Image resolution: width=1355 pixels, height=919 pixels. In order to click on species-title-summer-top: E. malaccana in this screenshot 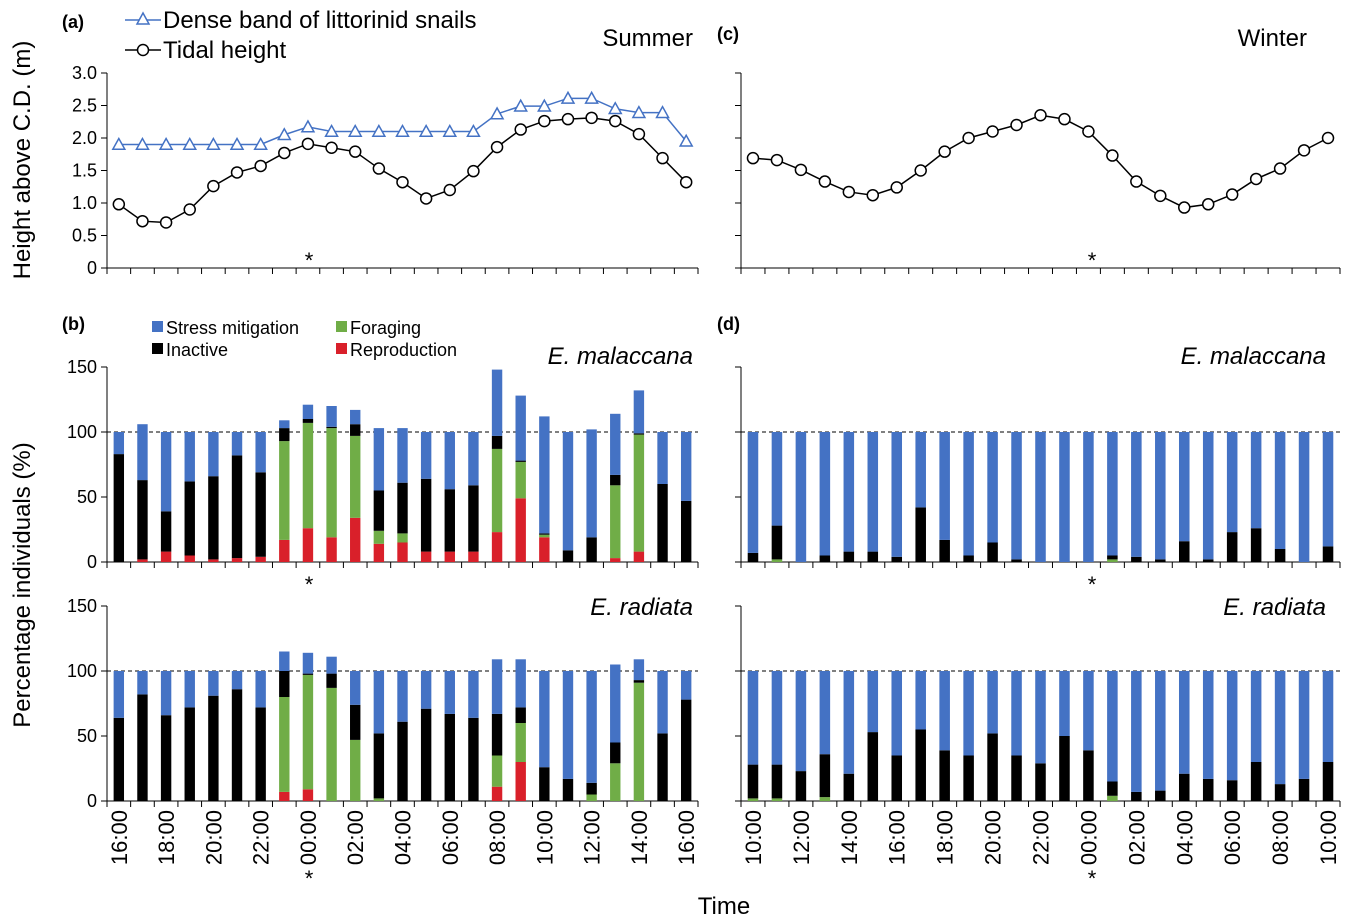, I will do `click(620, 356)`.